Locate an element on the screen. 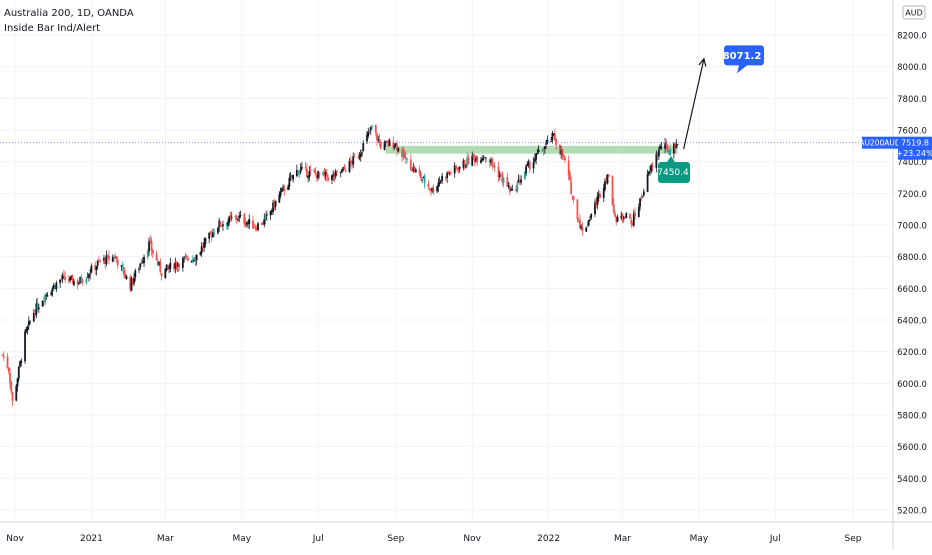 The height and width of the screenshot is (555, 932). y-tick-label: 5400.0 is located at coordinates (912, 480).